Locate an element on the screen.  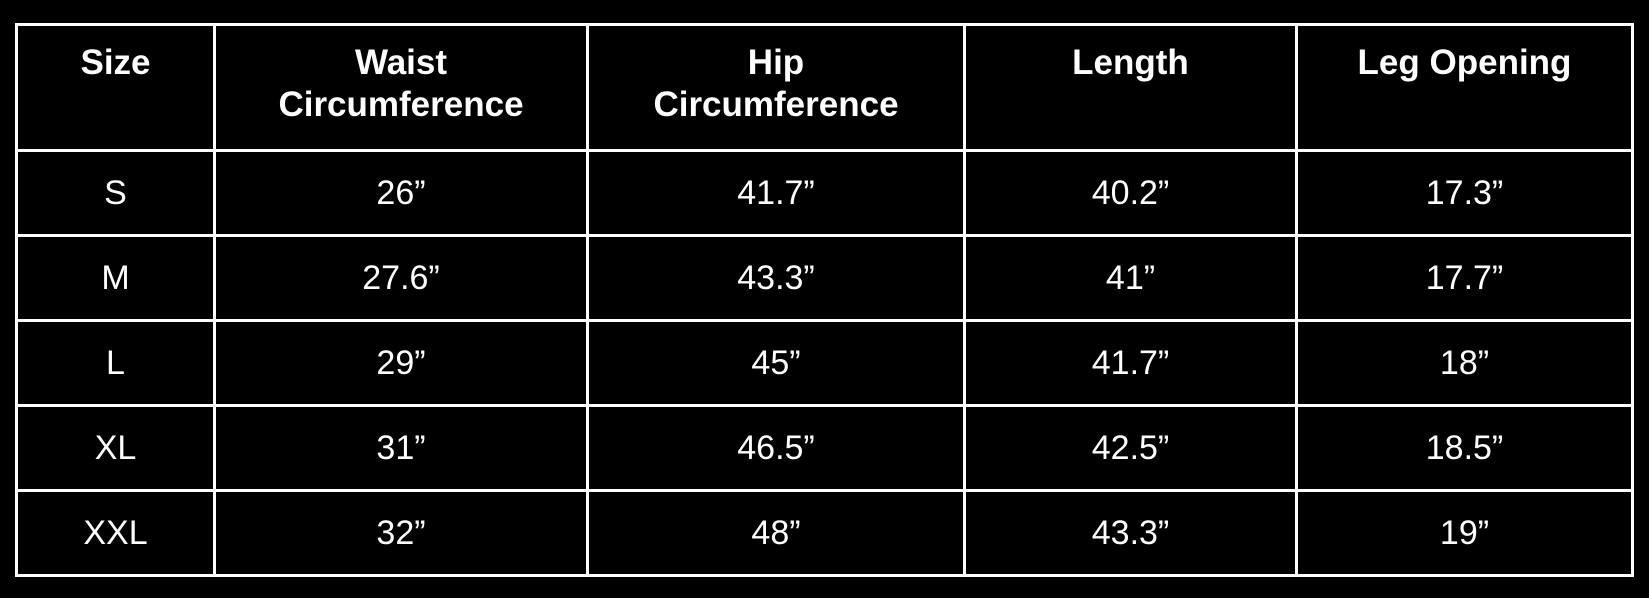
cell-leg-s: 17.3” is located at coordinates (1464, 193).